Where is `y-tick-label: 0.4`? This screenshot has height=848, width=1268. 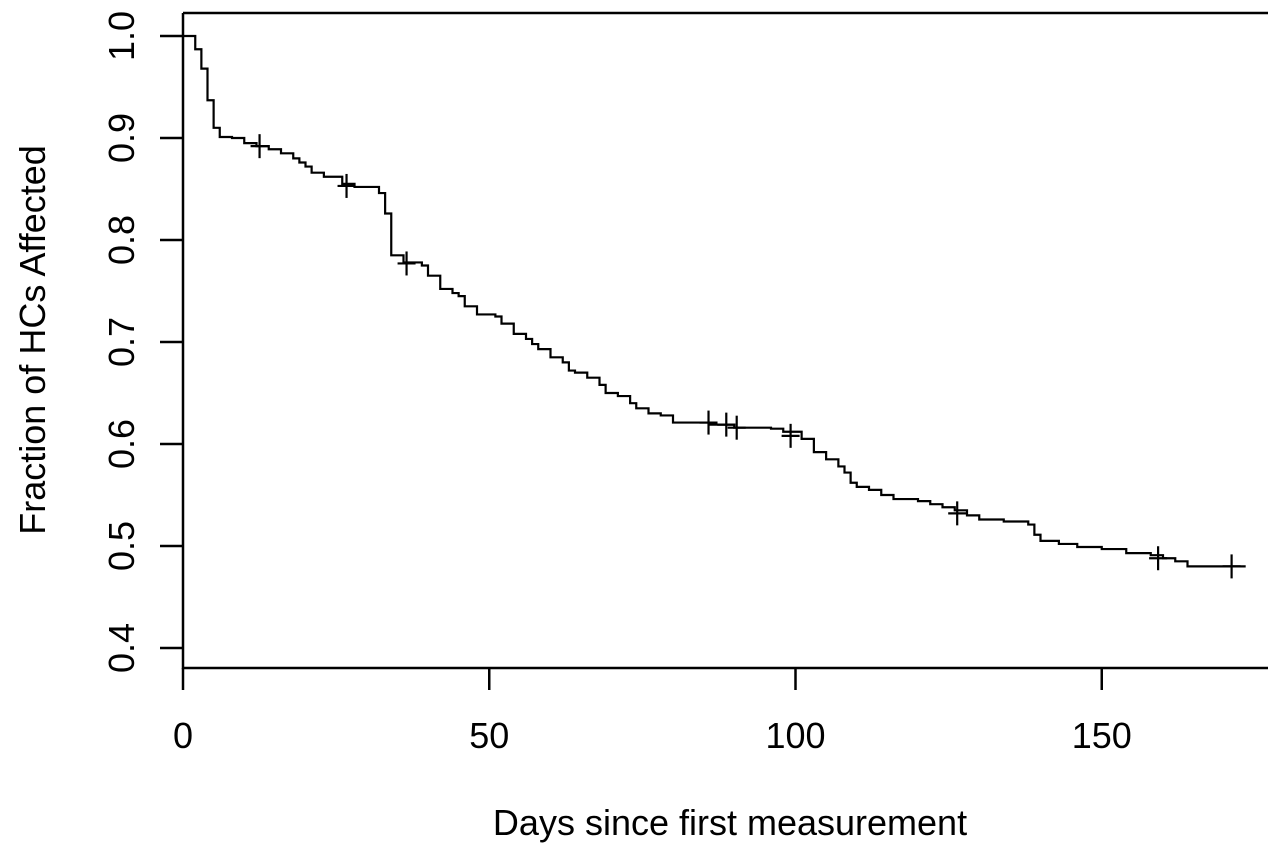 y-tick-label: 0.4 is located at coordinates (121, 648).